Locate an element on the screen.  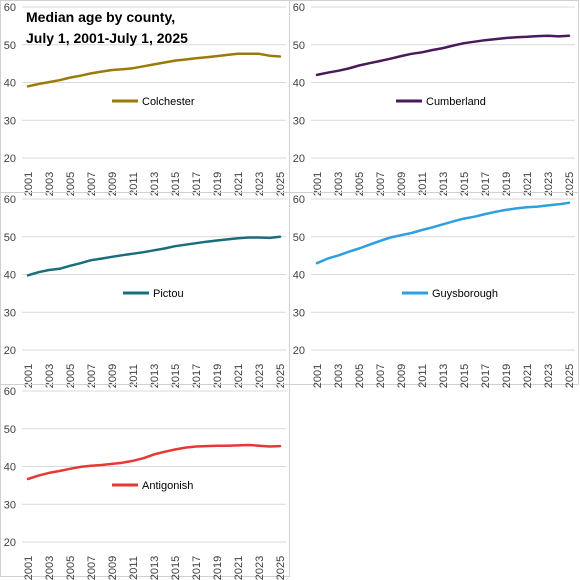
series-line-cumberland is located at coordinates (443, 55).